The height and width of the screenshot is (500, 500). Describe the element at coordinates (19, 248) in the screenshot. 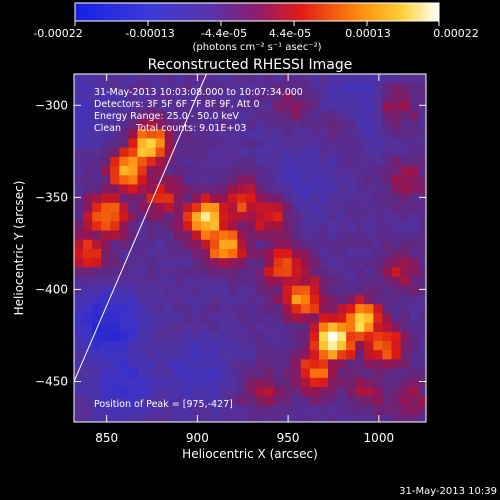

I see `y-axis-label: Heliocentric Y (arcsec)` at that location.